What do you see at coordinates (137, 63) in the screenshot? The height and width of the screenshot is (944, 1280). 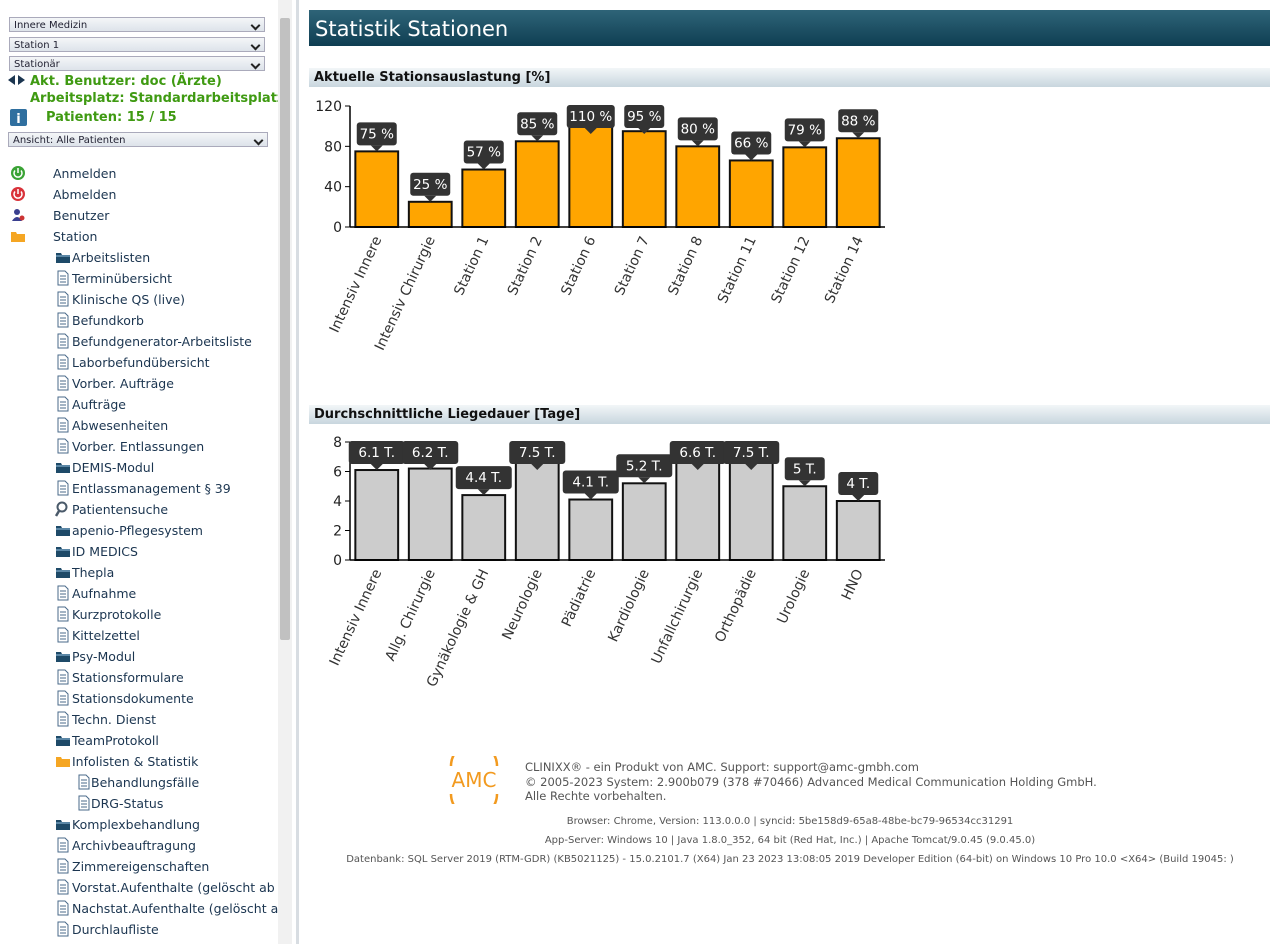 I see `select: Stationär` at bounding box center [137, 63].